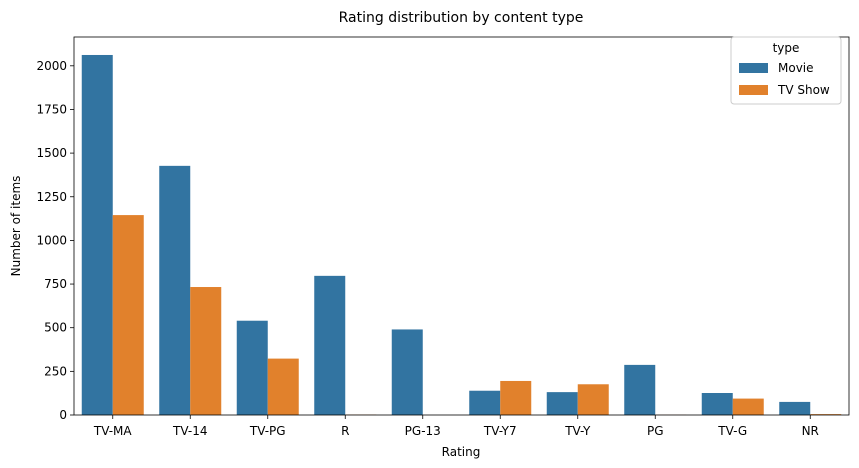 This screenshot has width=859, height=468. What do you see at coordinates (562, 403) in the screenshot?
I see `bar-movie-tv-y` at bounding box center [562, 403].